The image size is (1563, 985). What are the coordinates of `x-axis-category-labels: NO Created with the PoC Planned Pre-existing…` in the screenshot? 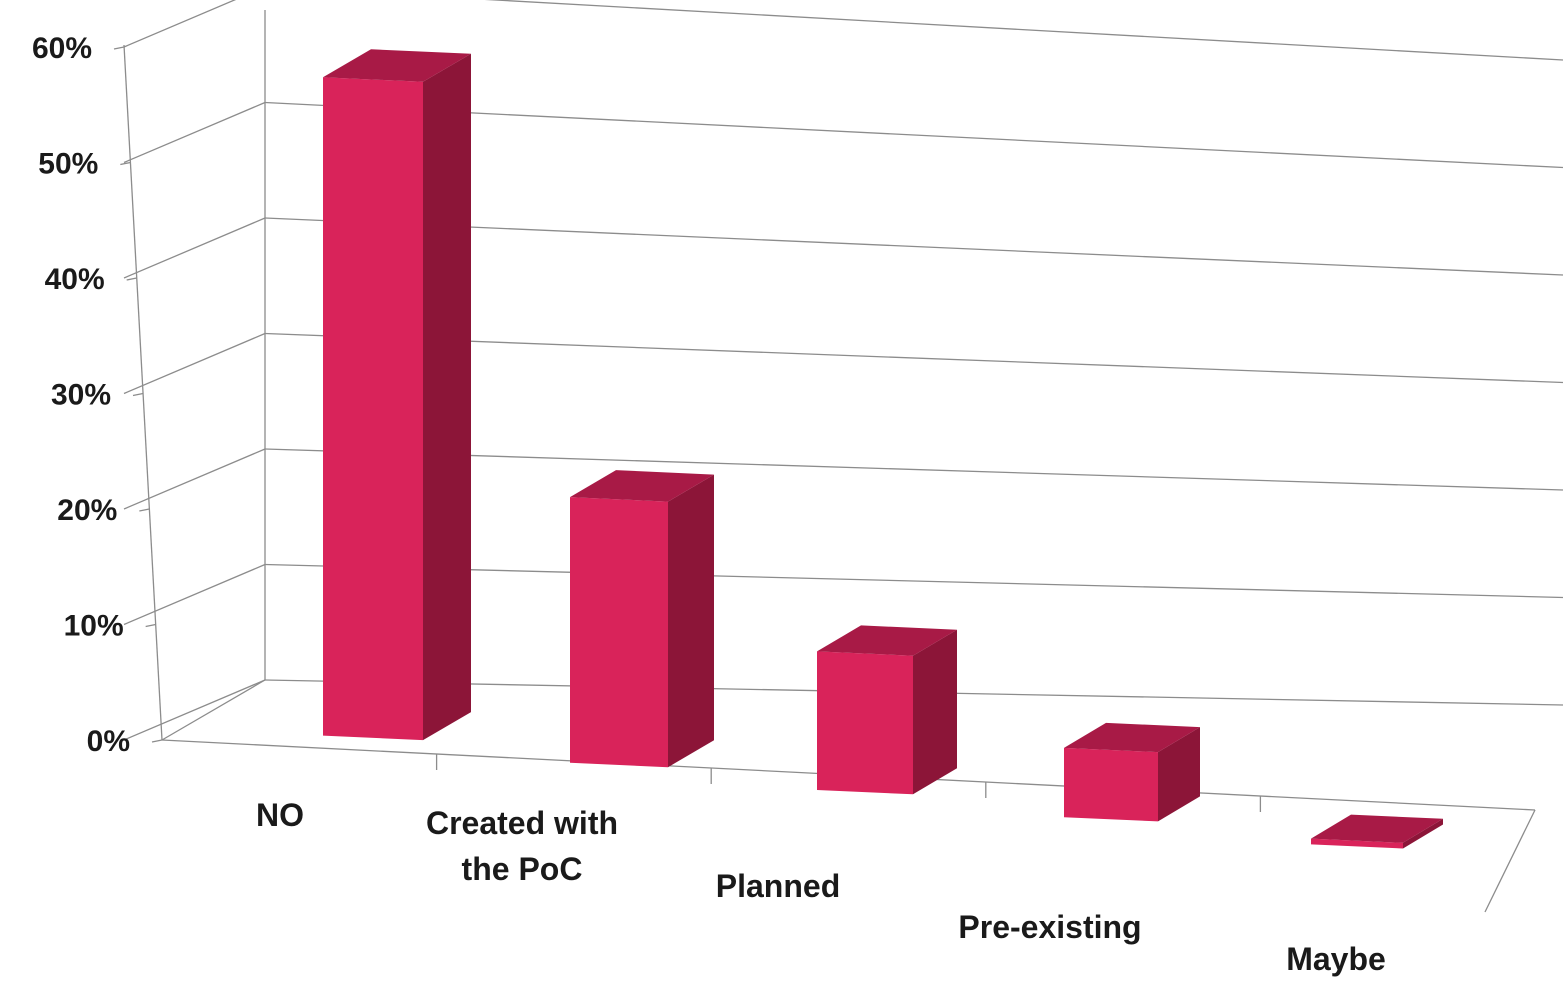 It's located at (821, 887).